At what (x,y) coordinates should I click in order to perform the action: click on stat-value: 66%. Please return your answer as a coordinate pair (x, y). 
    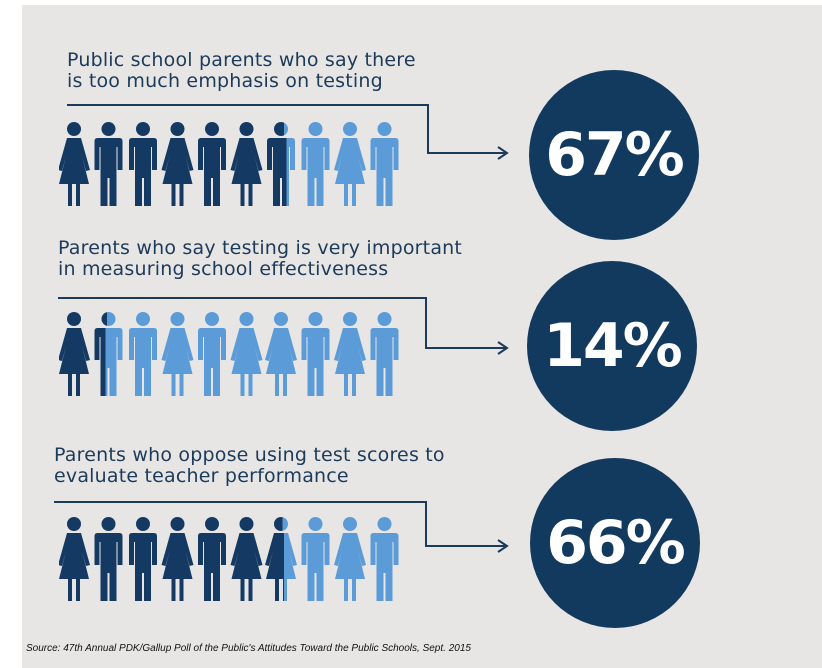
    Looking at the image, I should click on (616, 543).